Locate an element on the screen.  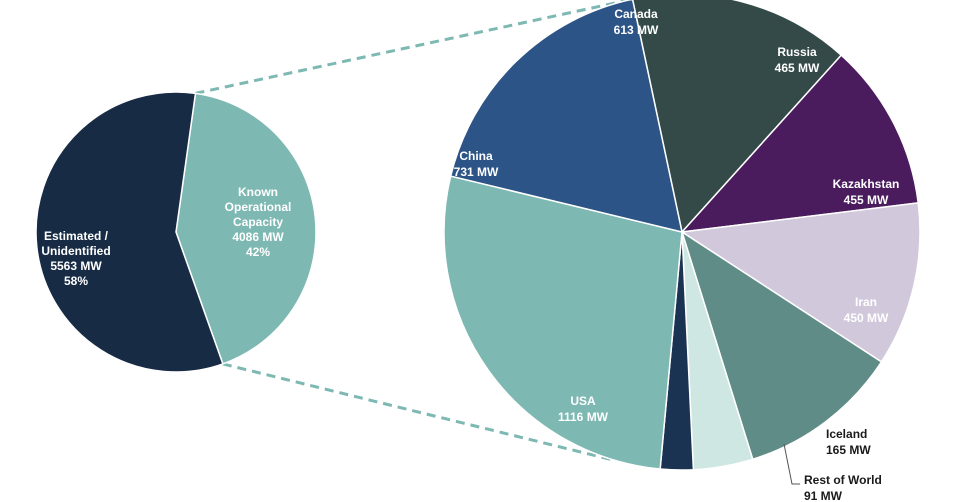
connector-line-top is located at coordinates (416, 47).